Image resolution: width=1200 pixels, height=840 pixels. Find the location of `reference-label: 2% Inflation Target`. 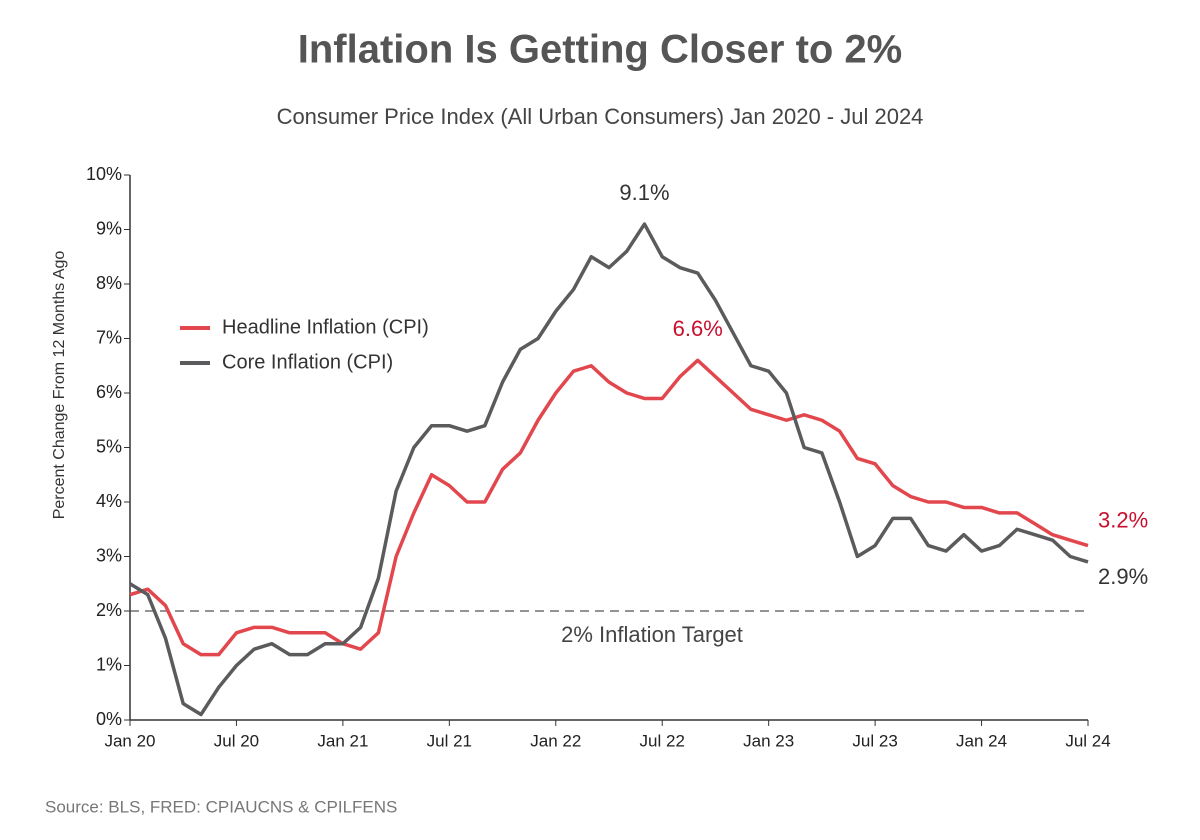

reference-label: 2% Inflation Target is located at coordinates (652, 634).